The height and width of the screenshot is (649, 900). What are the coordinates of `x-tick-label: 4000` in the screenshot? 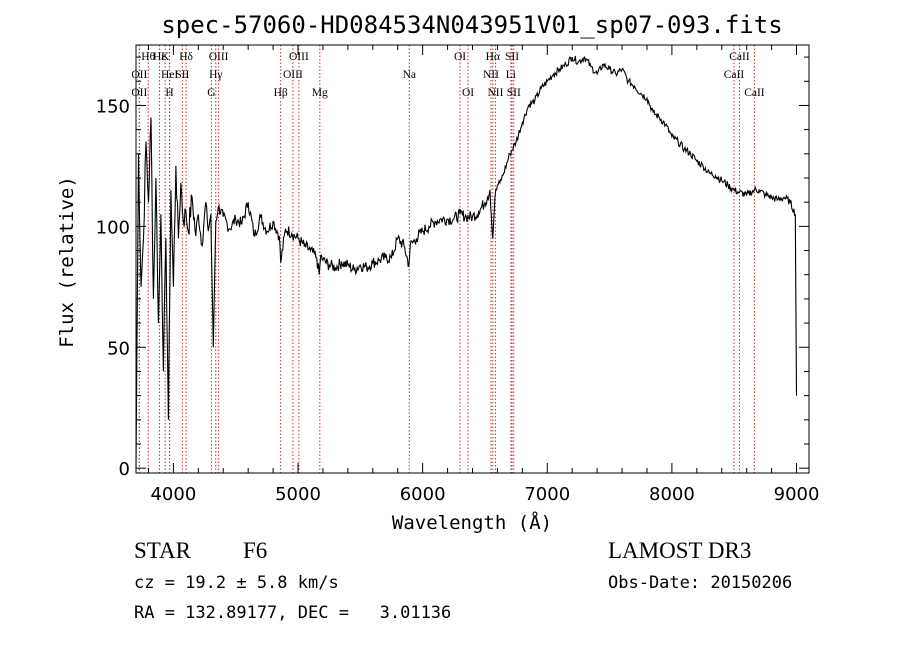 It's located at (173, 494).